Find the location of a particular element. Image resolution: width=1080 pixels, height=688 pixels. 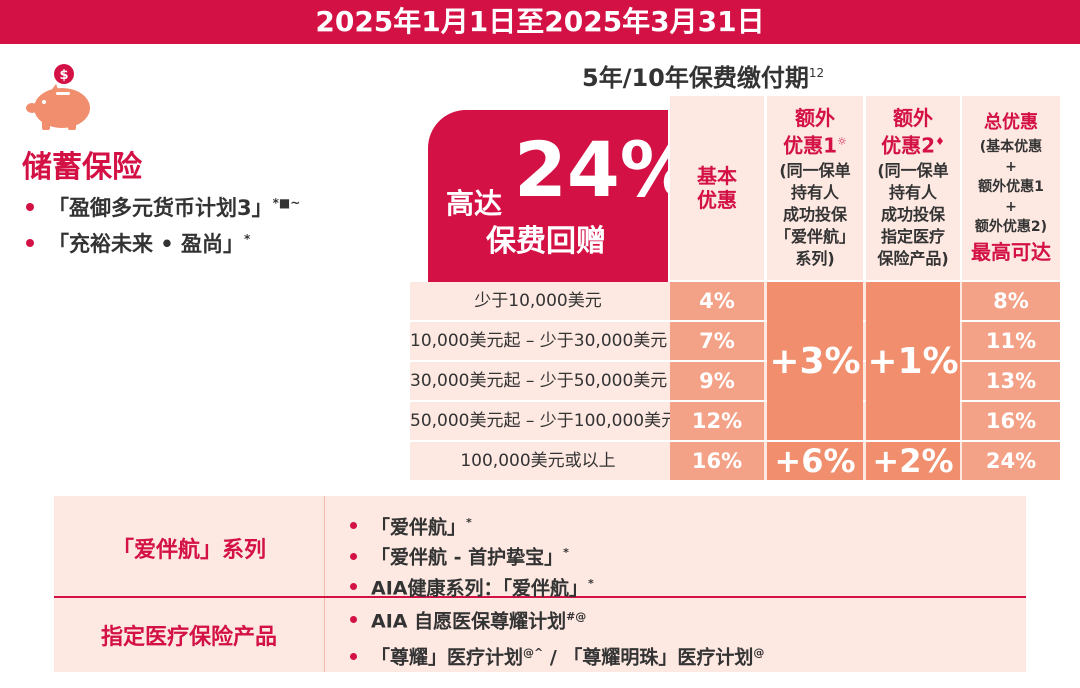

extra1-top-cell: +6% is located at coordinates (815, 461).